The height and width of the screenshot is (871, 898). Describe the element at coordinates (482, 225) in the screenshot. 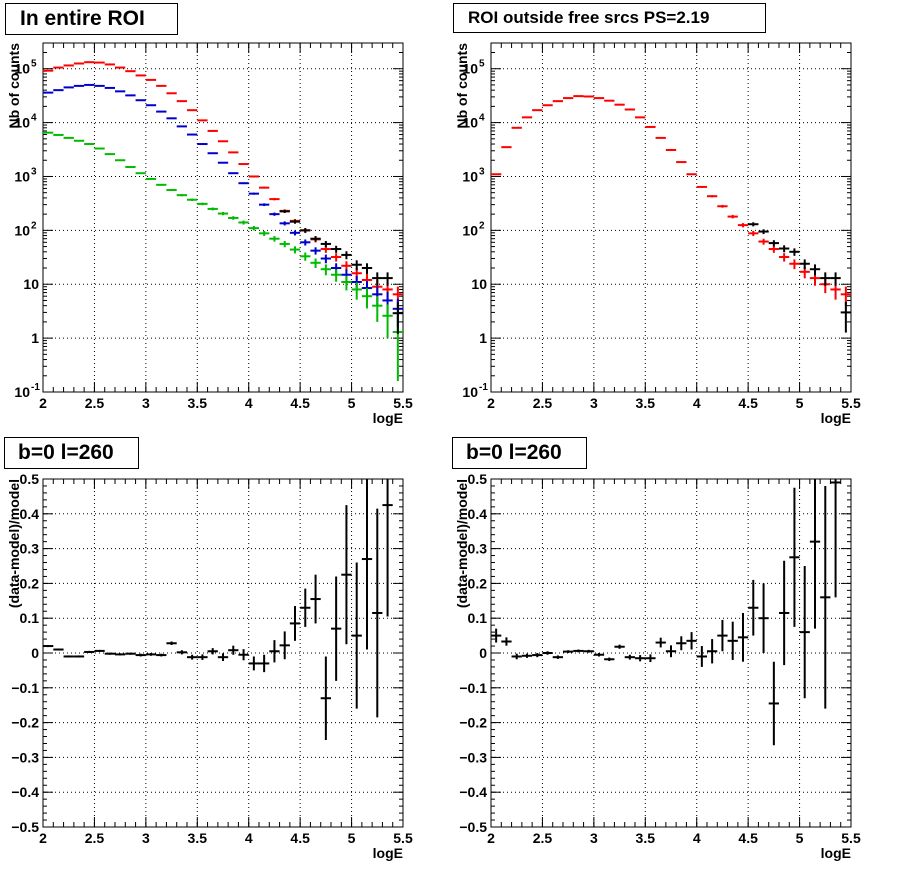

I see `y-tick-exponent: 2` at that location.